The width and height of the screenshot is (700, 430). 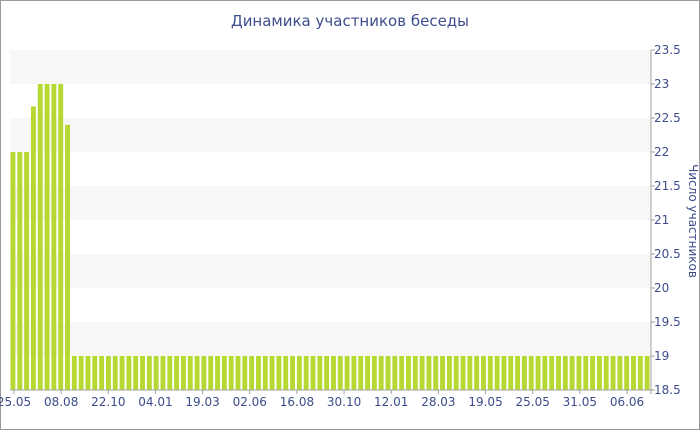 What do you see at coordinates (485, 402) in the screenshot?
I see `x-tick-label: 19.05` at bounding box center [485, 402].